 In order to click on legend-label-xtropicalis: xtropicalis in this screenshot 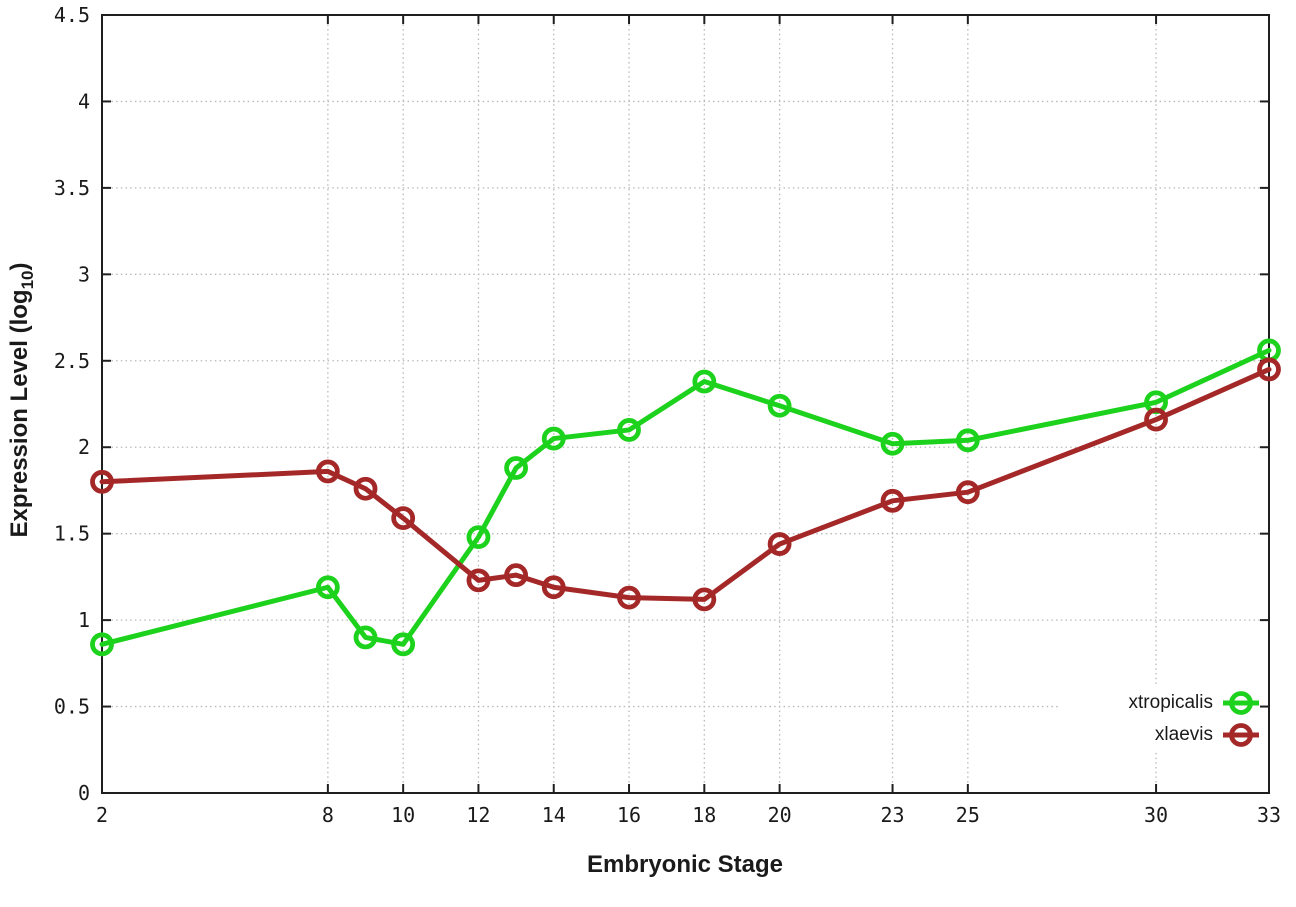, I will do `click(1170, 702)`.